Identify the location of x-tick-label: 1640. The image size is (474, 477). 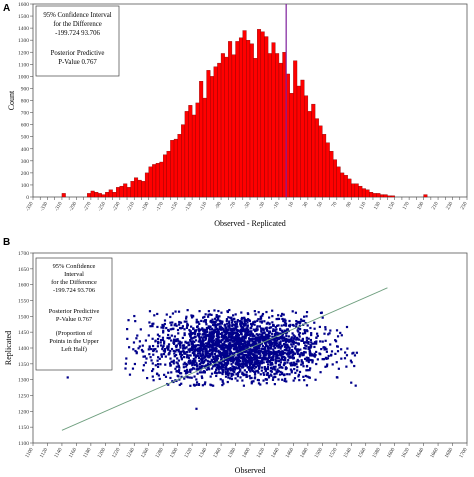
(420, 453).